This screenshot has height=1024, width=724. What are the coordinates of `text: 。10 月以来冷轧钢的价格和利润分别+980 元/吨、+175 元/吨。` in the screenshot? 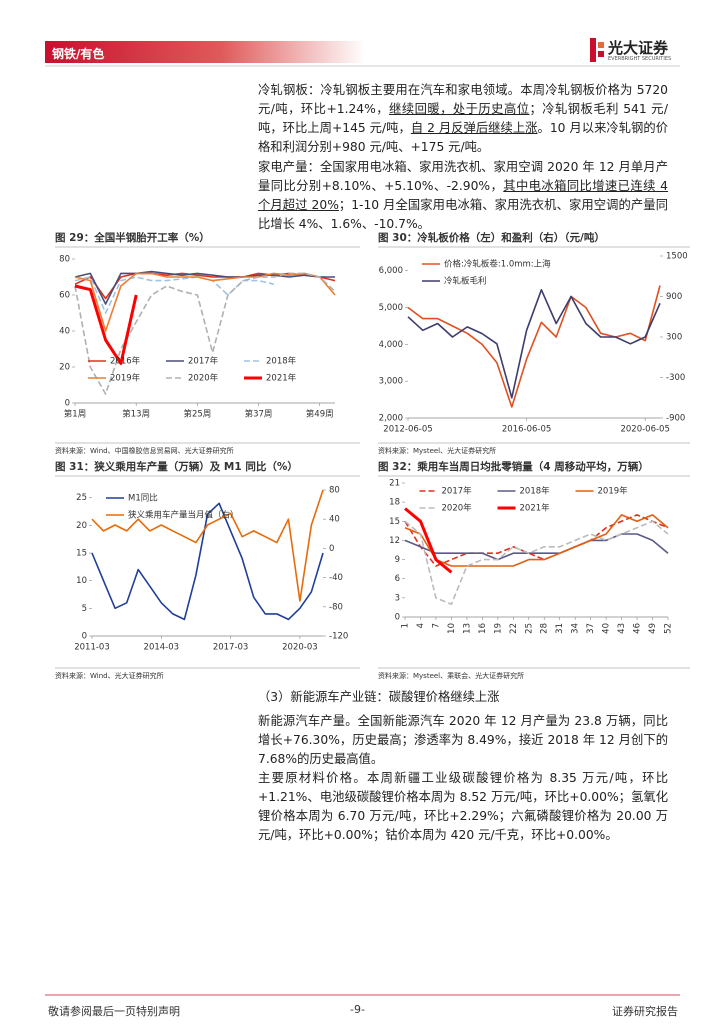 It's located at (463, 137).